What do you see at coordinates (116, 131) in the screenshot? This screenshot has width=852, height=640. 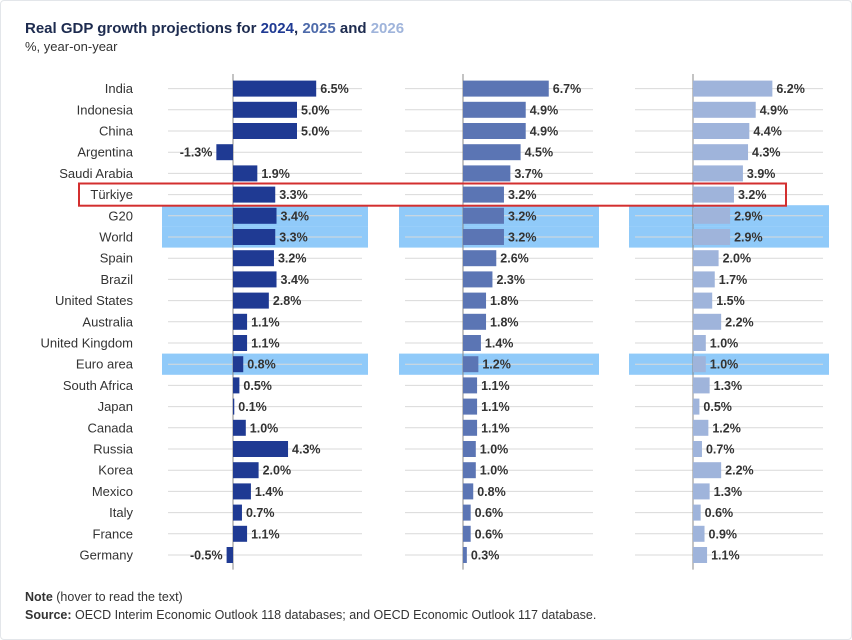 I see `category-label: China` at bounding box center [116, 131].